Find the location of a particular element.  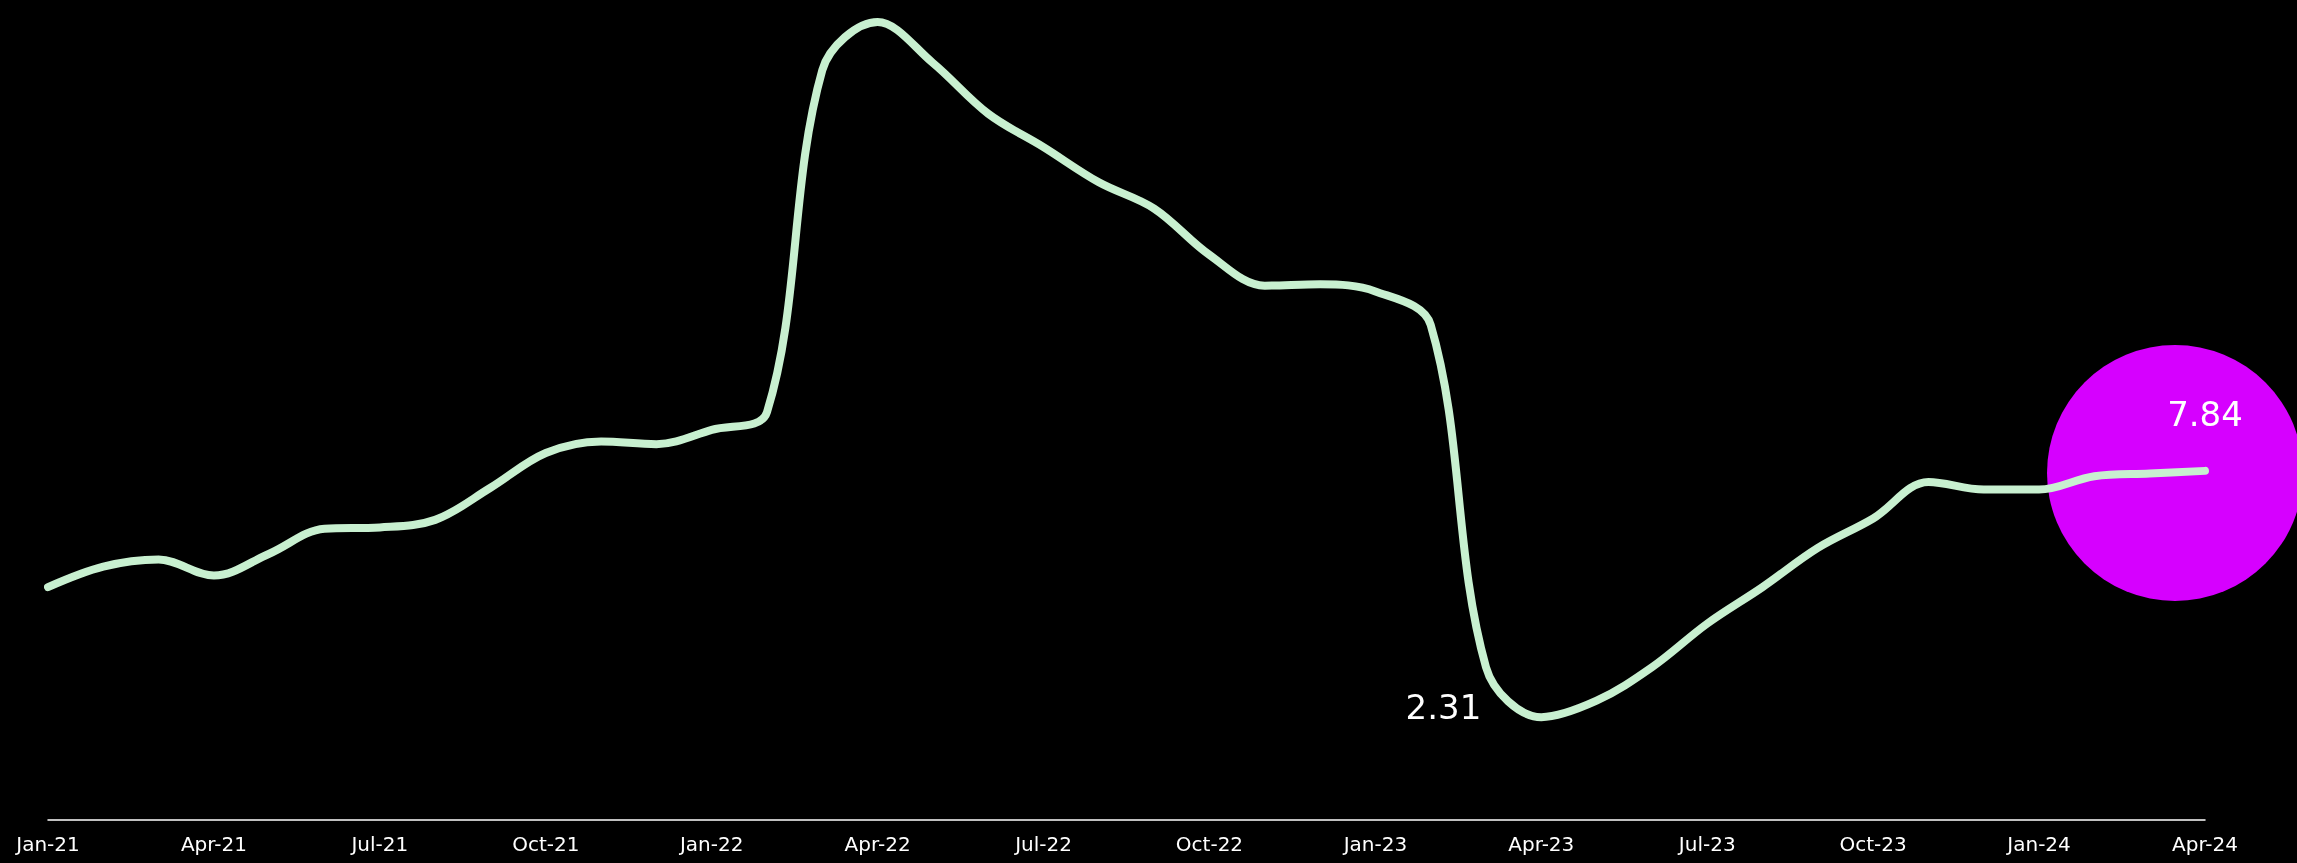

x-tick-label: Oct-21 is located at coordinates (546, 844).